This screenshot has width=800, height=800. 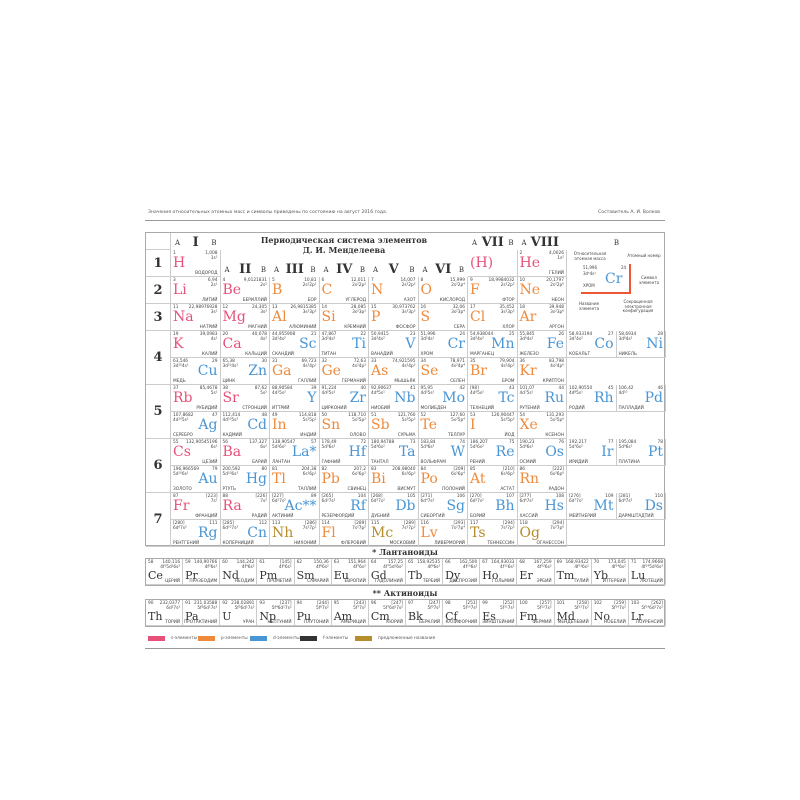 I want to click on element-cell: Rn 86 [222] 6s²6p⁶ РАДОН, so click(x=542, y=479).